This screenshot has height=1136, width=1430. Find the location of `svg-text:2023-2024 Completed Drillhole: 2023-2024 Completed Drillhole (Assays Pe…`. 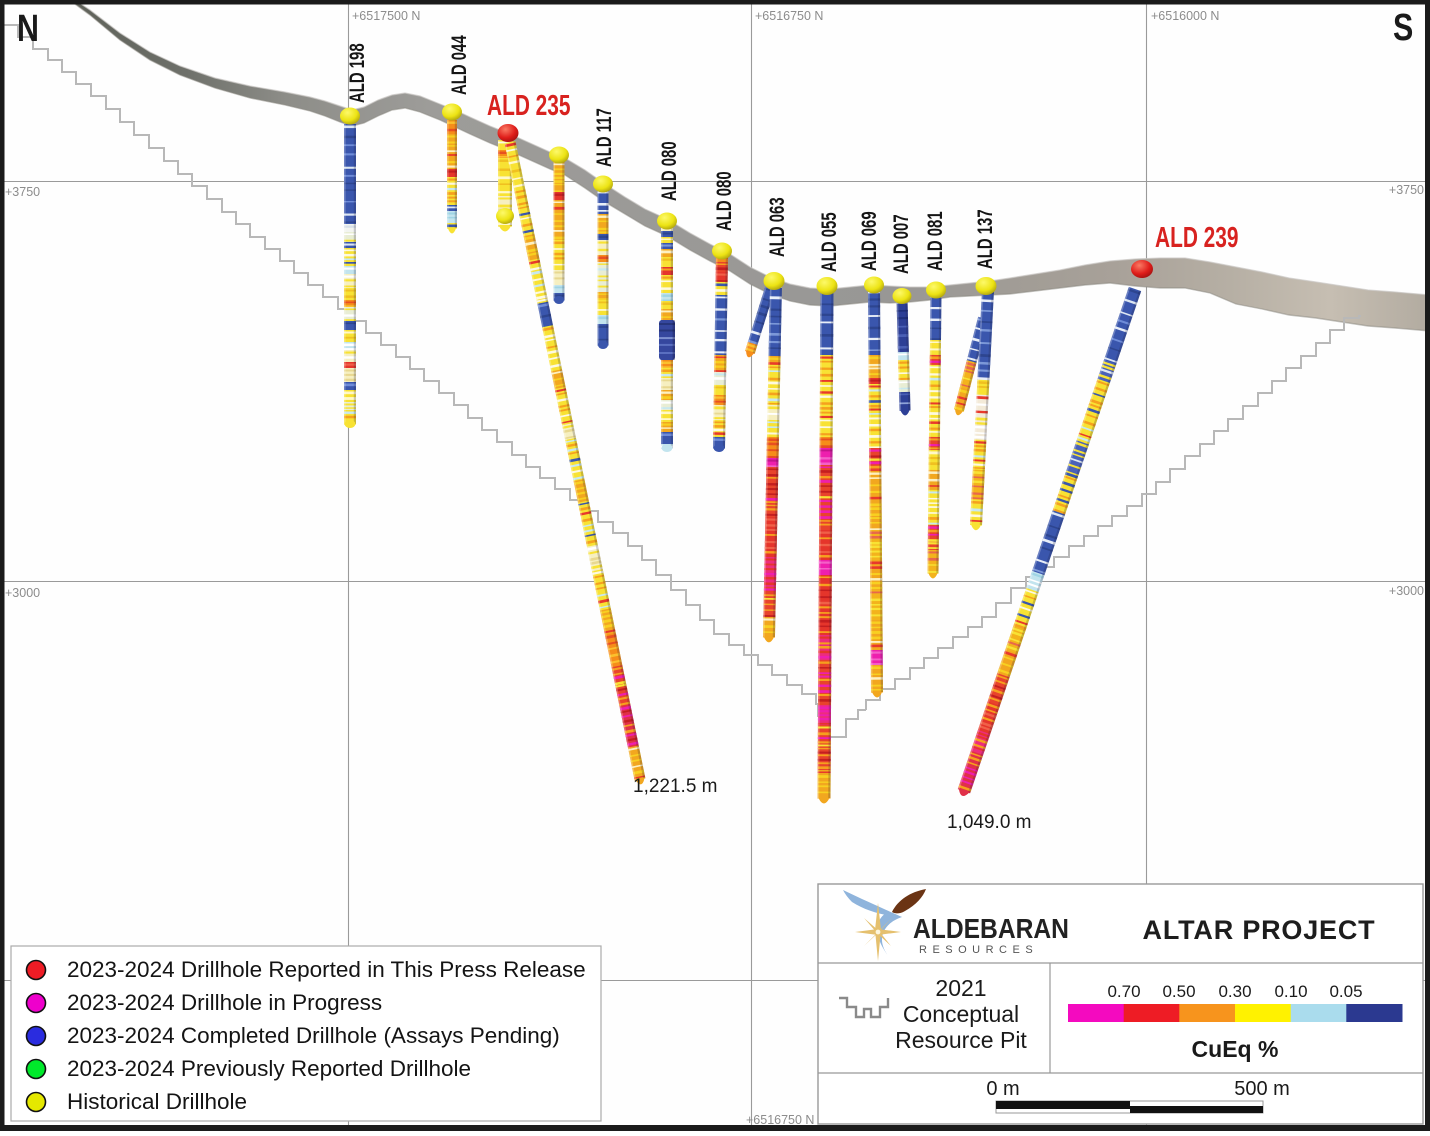

svg-text:2023-2024 Completed Drillhole: 2023-2024 Completed Drillhole (Assays Pe… is located at coordinates (313, 1035).